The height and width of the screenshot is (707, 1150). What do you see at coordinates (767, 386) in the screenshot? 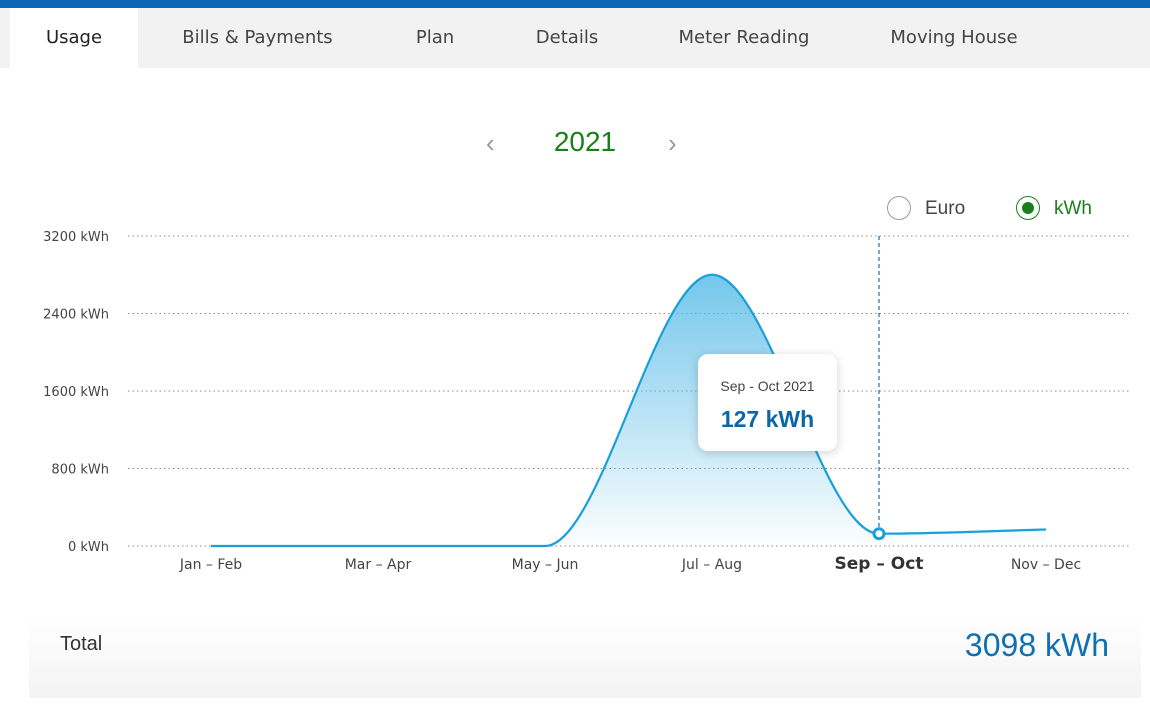
I see `tooltip-title: Sep - Oct 2021` at bounding box center [767, 386].